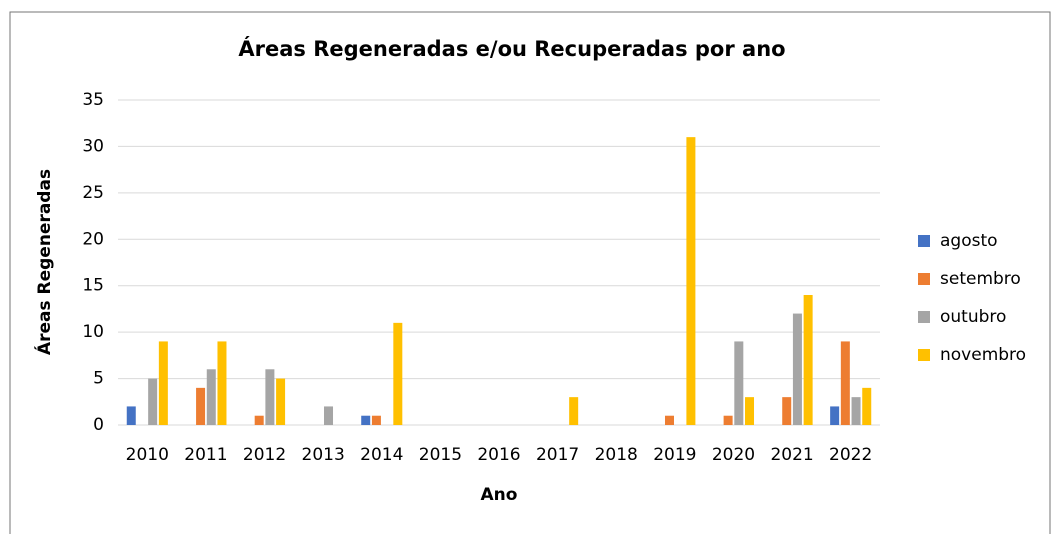 This screenshot has height=534, width=1056. I want to click on y-tick-label: 15, so click(93, 286).